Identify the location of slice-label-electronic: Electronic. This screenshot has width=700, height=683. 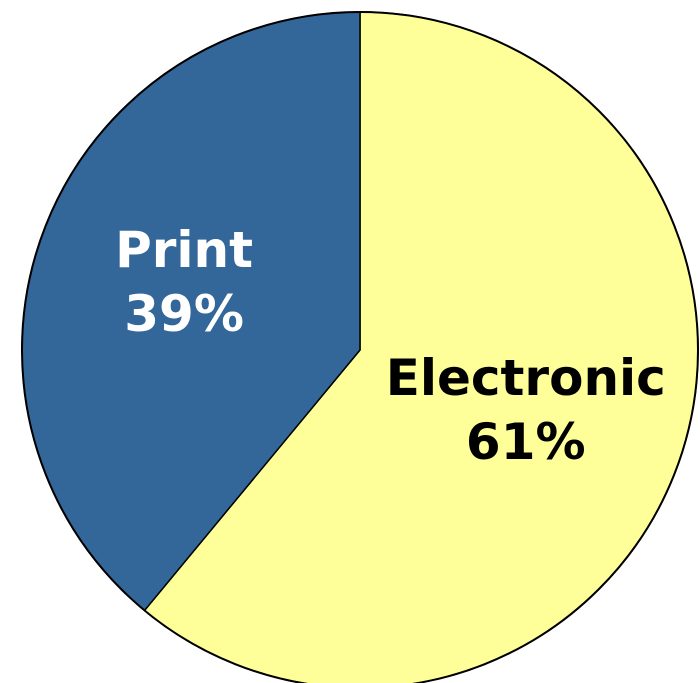
(526, 378).